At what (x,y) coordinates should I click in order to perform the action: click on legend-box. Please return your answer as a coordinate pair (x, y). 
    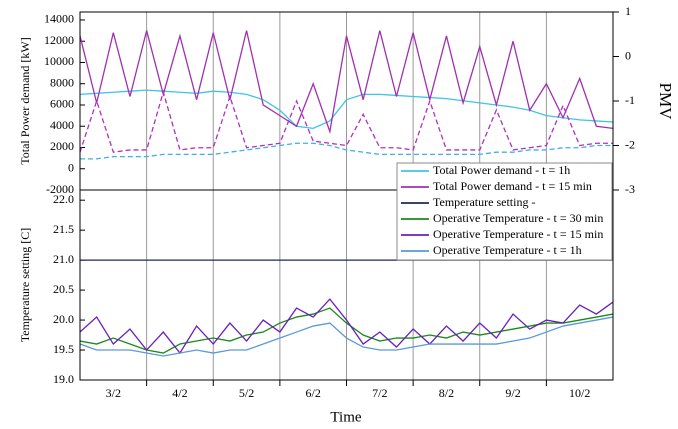
    Looking at the image, I should click on (504, 211).